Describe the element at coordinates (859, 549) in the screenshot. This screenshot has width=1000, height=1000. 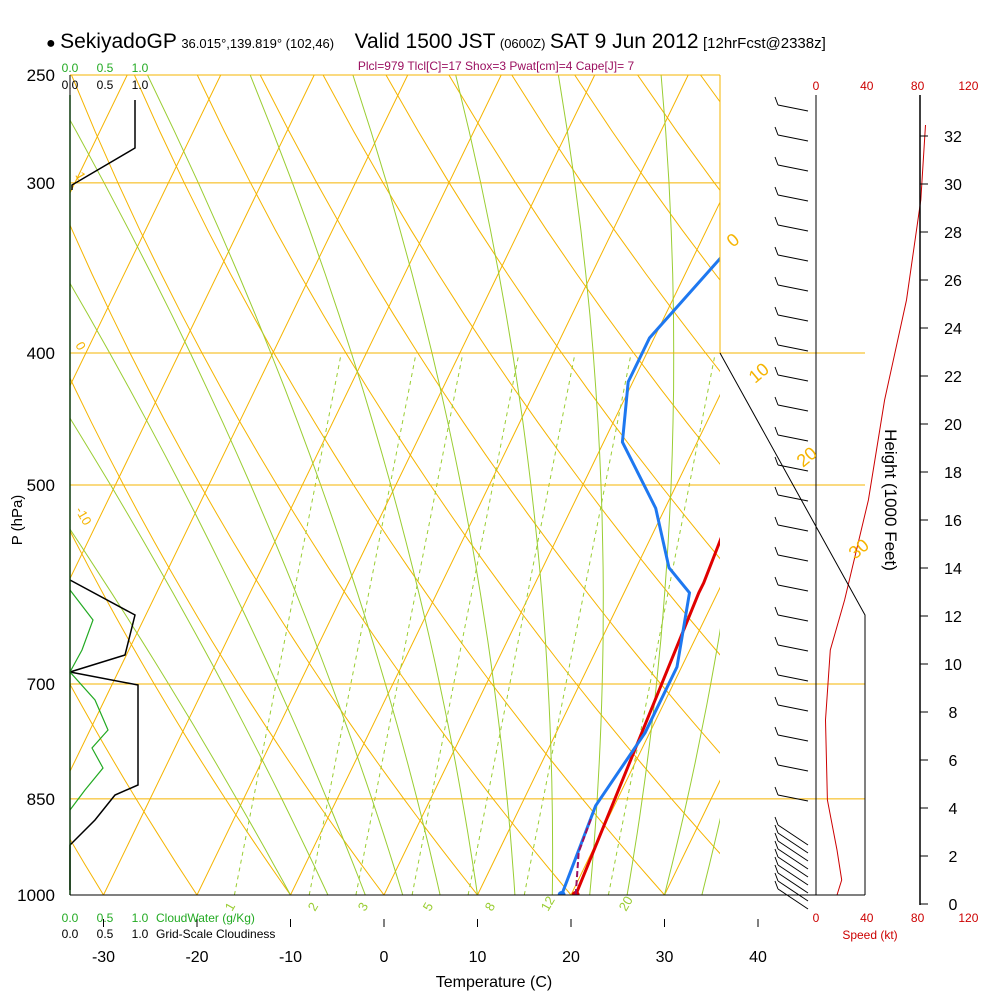
I see `dry-adiabat-label: 30` at that location.